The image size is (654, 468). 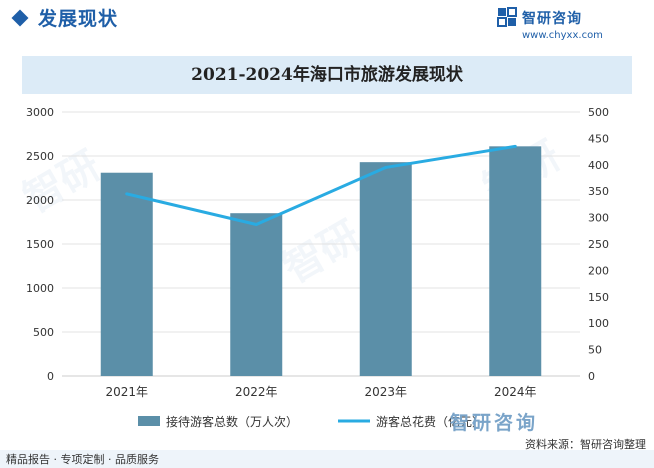 I want to click on y-right-tick-label: 50, so click(x=595, y=350).